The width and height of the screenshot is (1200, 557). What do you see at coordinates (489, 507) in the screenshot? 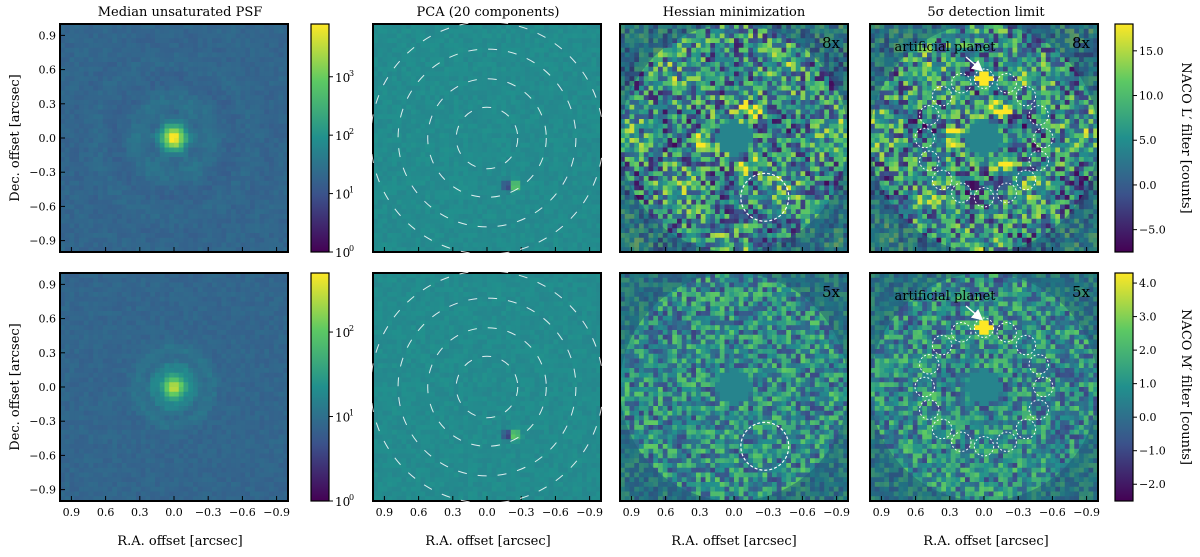
I see `row-2-pca-x-axis: 0.9 0.6 0.3 0.0 −0.3 −0.6 −0.9` at bounding box center [489, 507].